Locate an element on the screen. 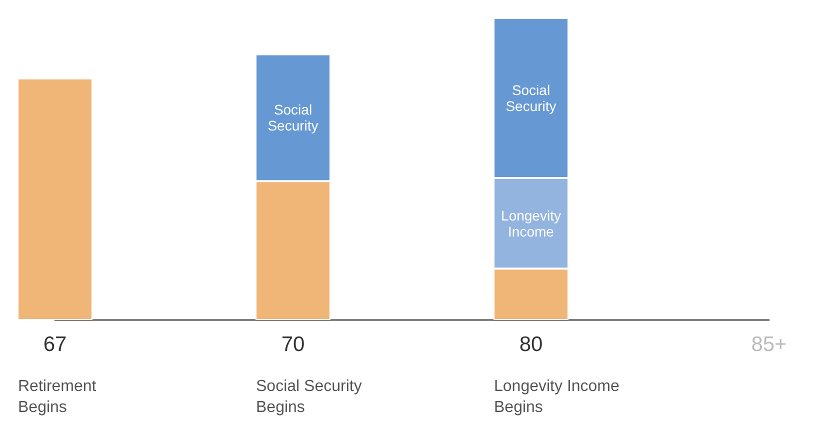 The image size is (825, 429). bar is located at coordinates (55, 199).